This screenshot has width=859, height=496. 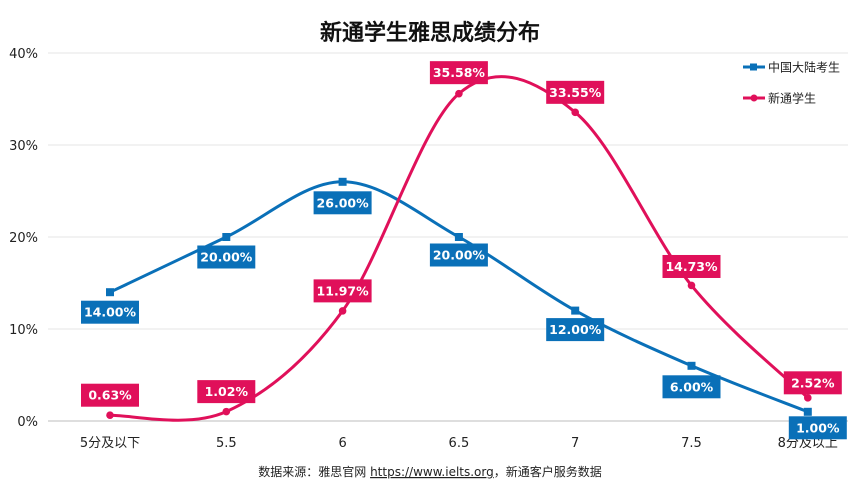 I want to click on source-prefix: 数据来源：雅思官网, so click(x=314, y=471).